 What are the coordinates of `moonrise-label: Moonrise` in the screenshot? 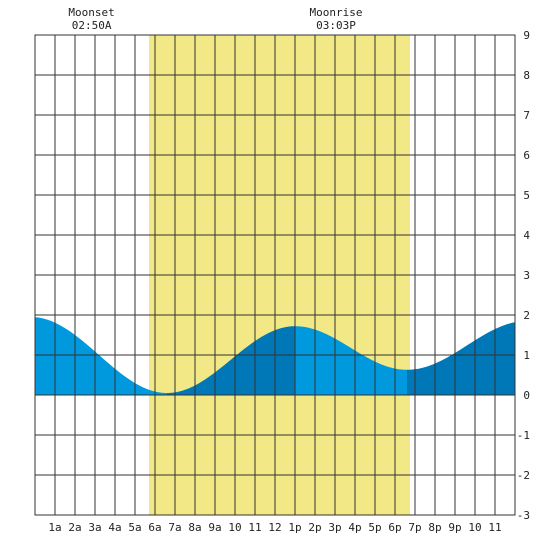 It's located at (336, 12).